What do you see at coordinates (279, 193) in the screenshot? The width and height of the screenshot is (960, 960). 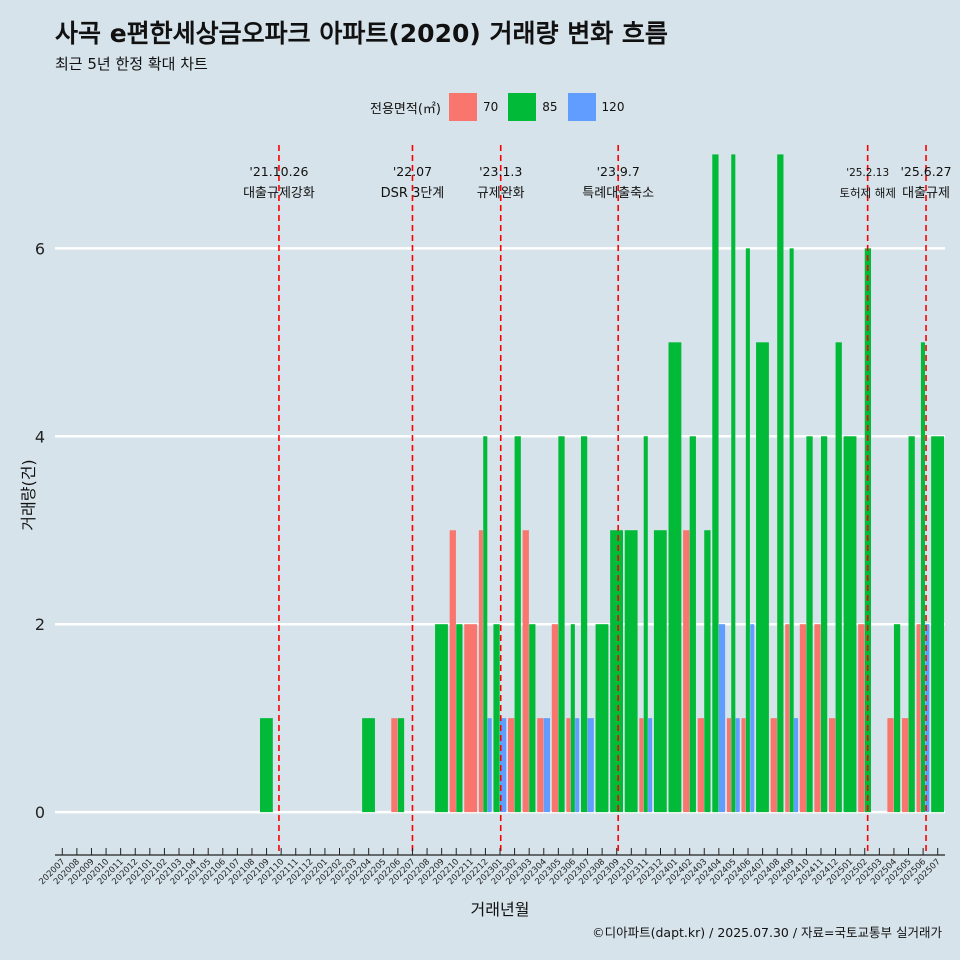 I see `event-text-label: 대출규제강화` at bounding box center [279, 193].